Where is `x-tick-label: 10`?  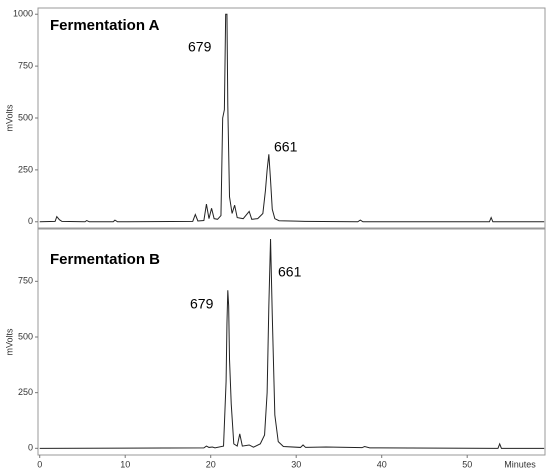 x-tick-label: 10 is located at coordinates (125, 464).